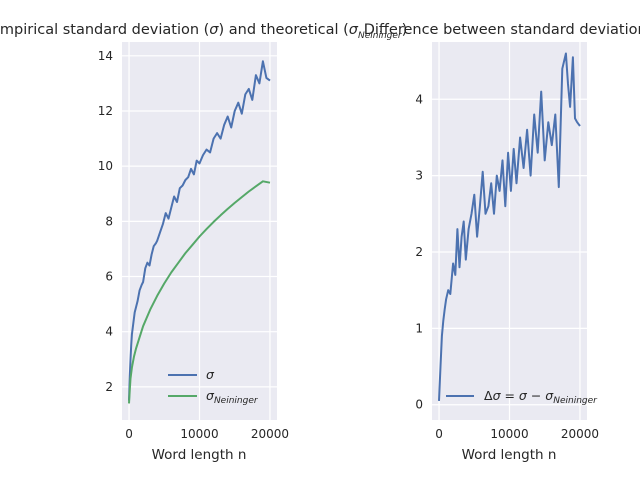  I want to click on y-tick-label: 10, so click(105, 166).